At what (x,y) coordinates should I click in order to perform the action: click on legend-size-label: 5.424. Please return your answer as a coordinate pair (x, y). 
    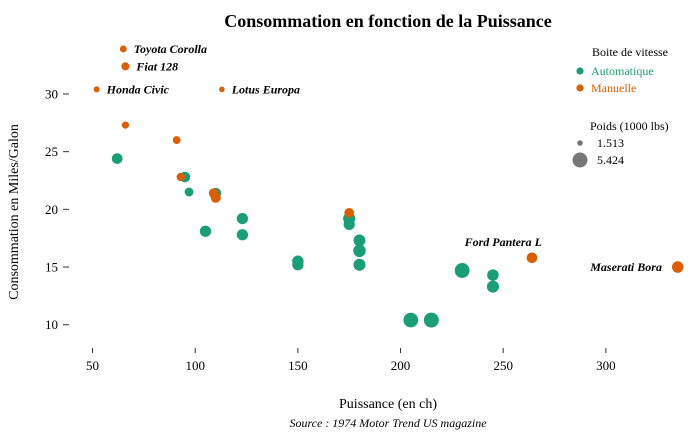
    Looking at the image, I should click on (610, 160).